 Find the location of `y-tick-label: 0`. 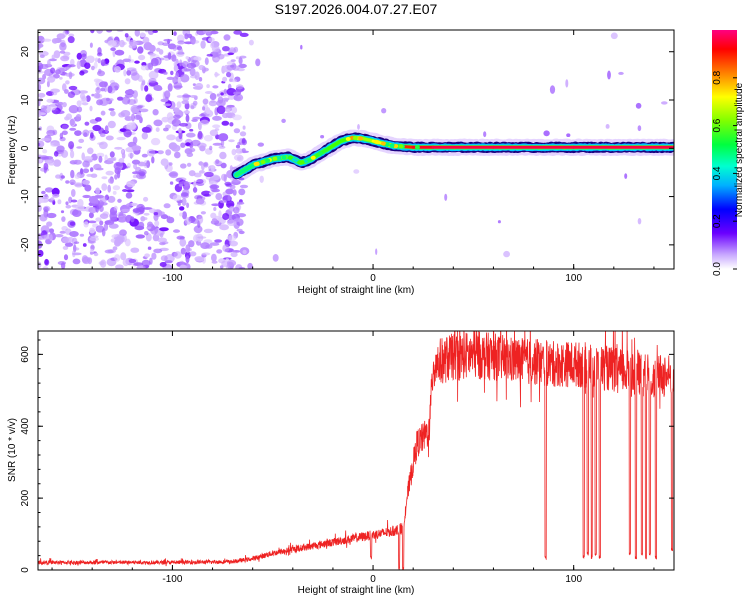

y-tick-label: 0 is located at coordinates (25, 148).